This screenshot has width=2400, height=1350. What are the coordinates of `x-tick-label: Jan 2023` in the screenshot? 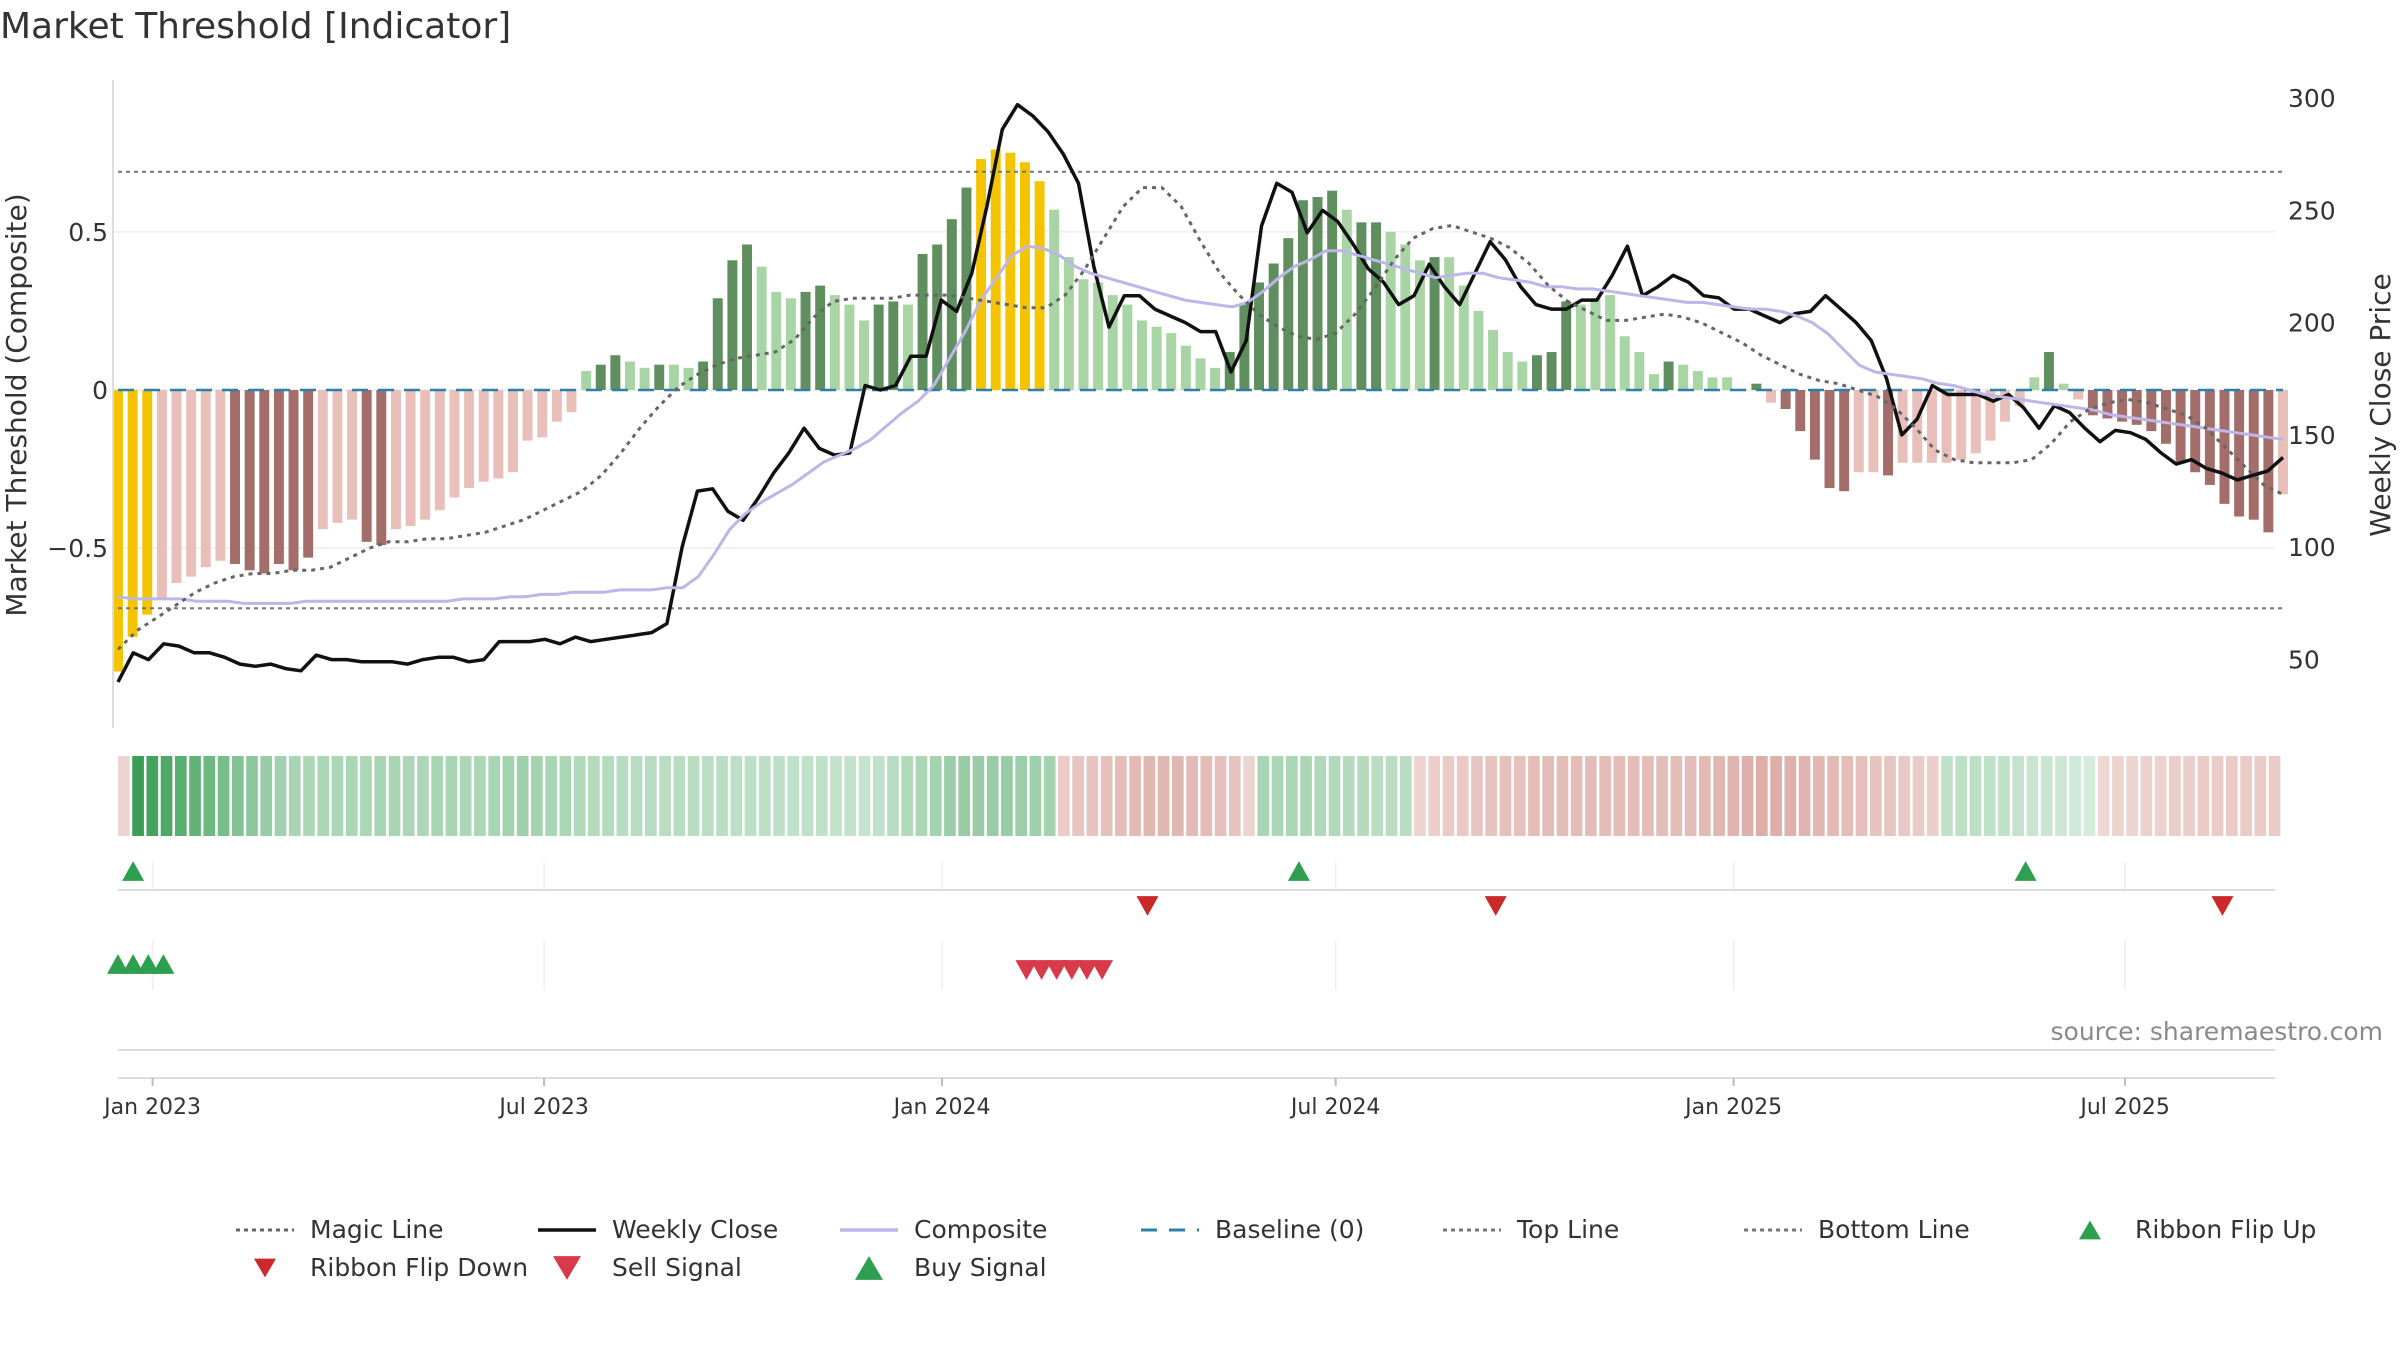 It's located at (151, 1107).